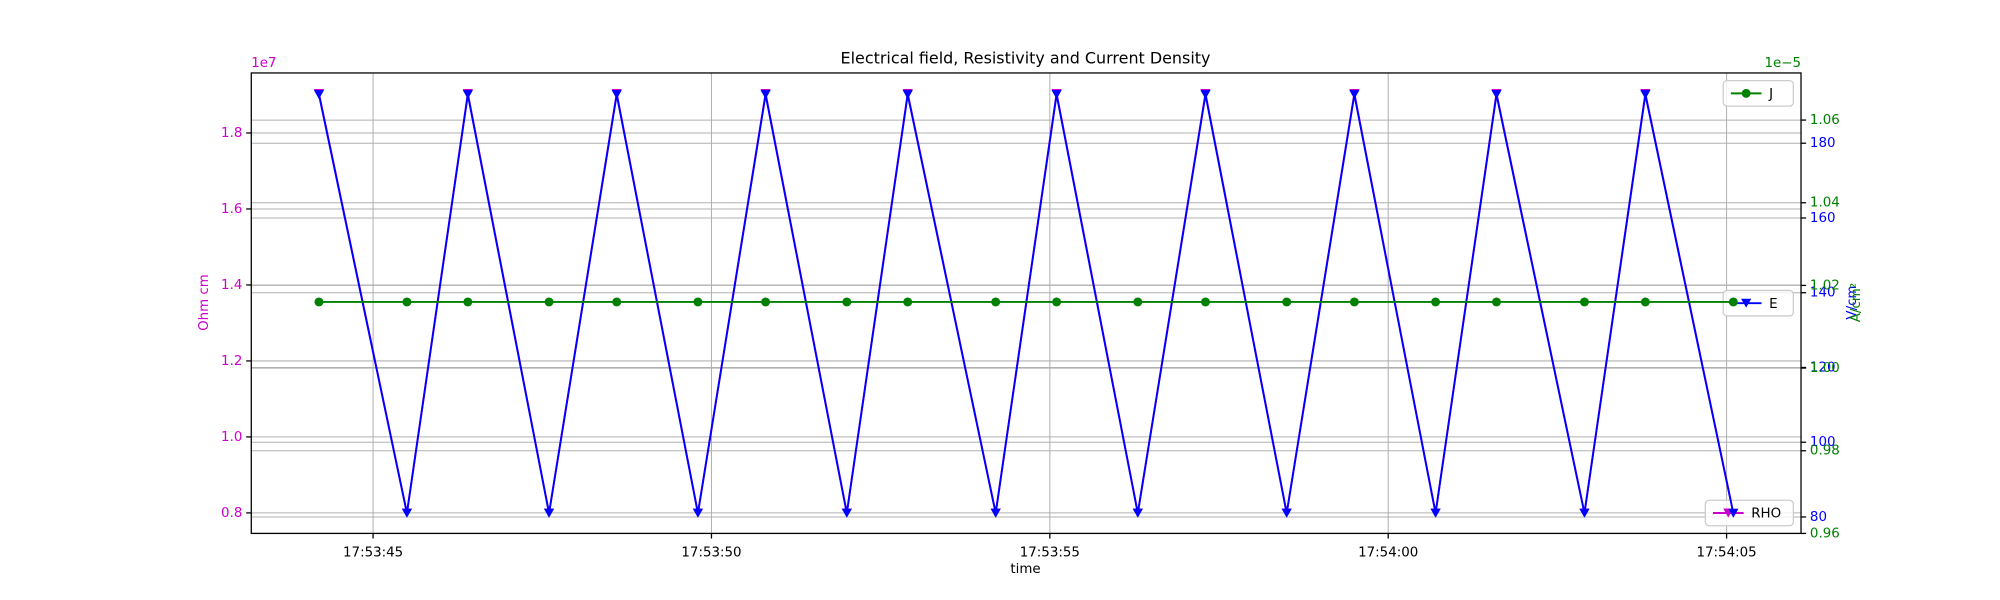 The image size is (2000, 600). I want to click on y-tick-label: 1.04, so click(1825, 203).